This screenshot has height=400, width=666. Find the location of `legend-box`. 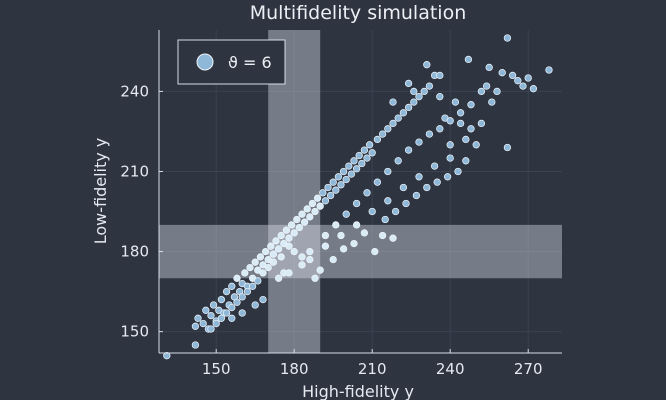

legend-box is located at coordinates (231, 62).